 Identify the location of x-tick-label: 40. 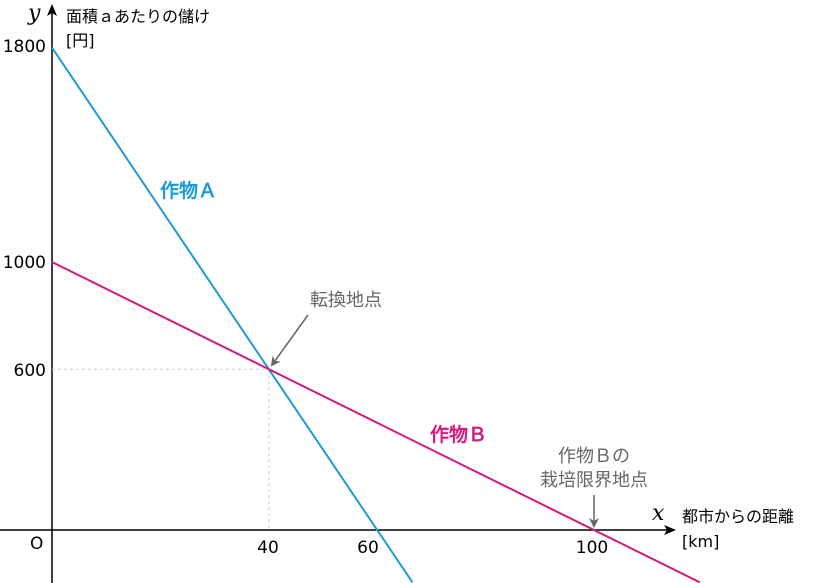
(268, 548).